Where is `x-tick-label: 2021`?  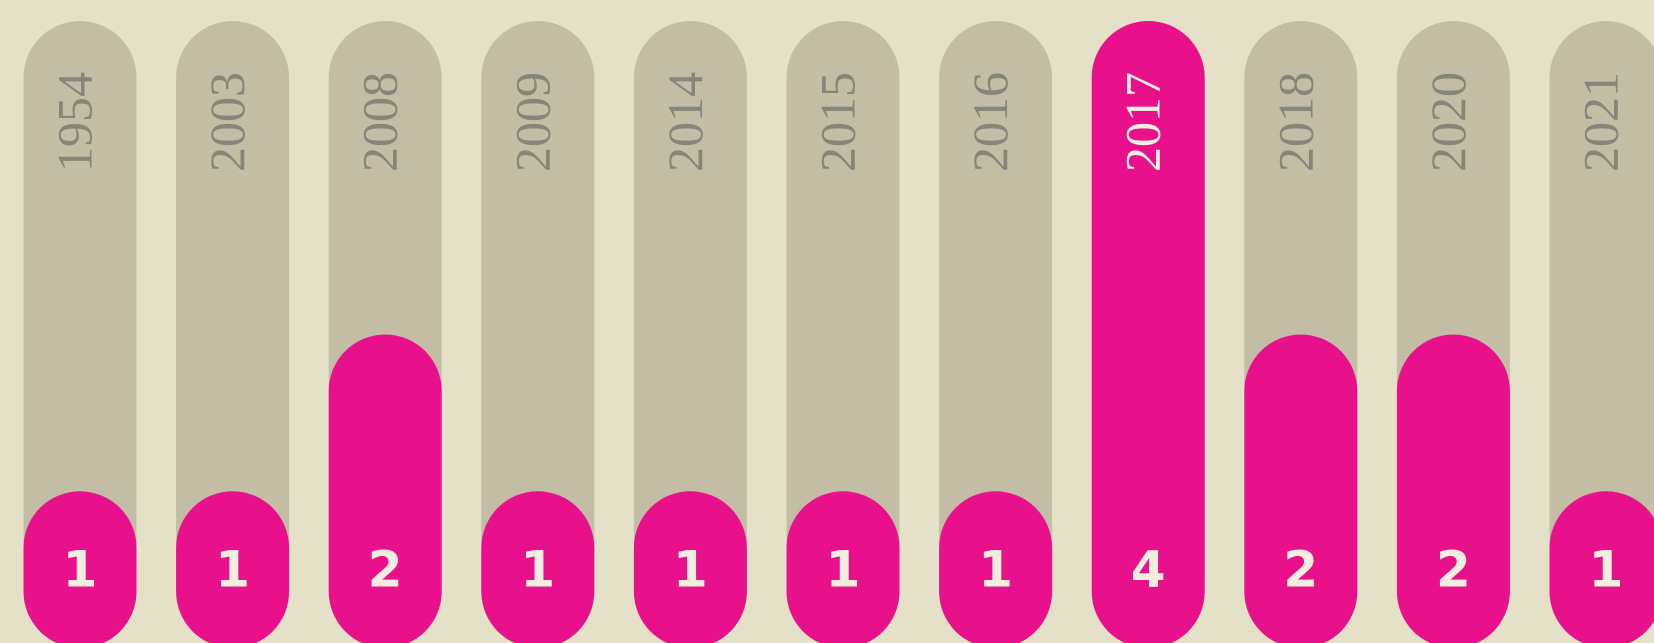 x-tick-label: 2021 is located at coordinates (1600, 122).